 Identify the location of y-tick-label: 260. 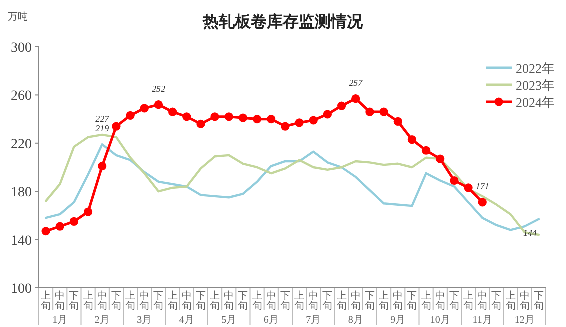
(21, 96).